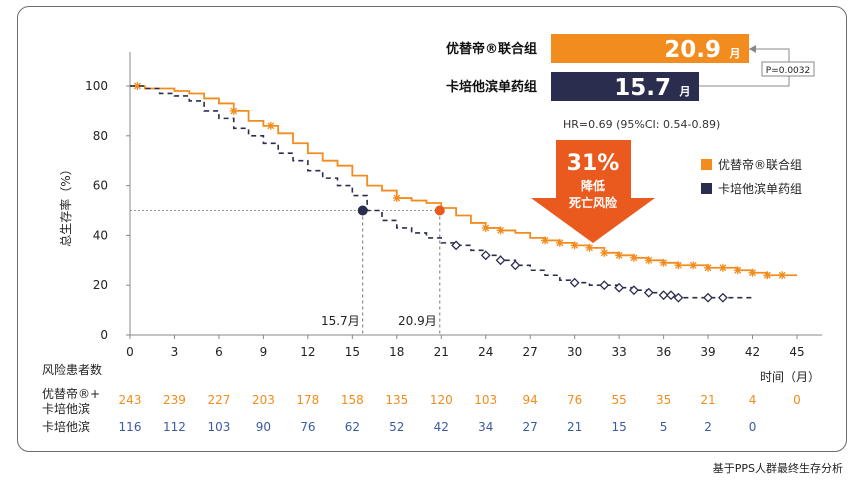  What do you see at coordinates (66, 408) in the screenshot?
I see `risk-row-label: 卡培他滨` at bounding box center [66, 408].